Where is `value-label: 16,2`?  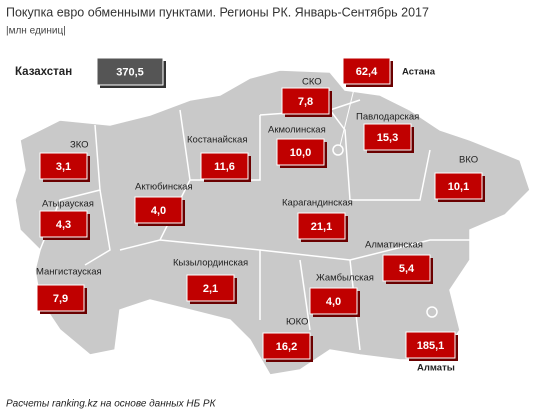
value-label: 16,2 is located at coordinates (286, 347).